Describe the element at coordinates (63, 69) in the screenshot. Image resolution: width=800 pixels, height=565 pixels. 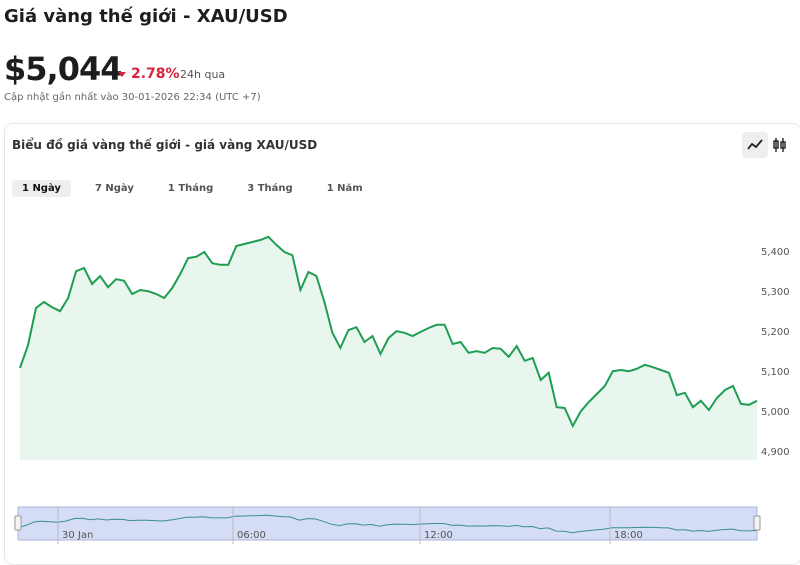
I see `price: $5,044` at that location.